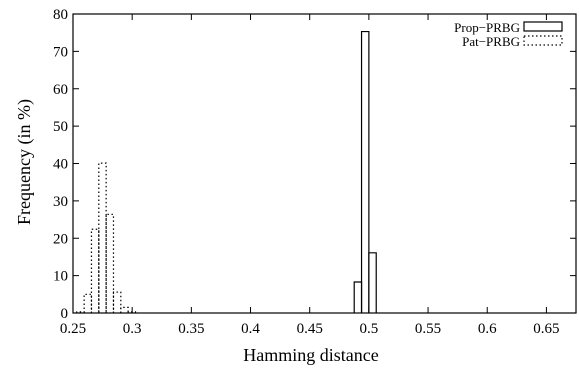 The image size is (579, 371). What do you see at coordinates (60, 165) in the screenshot?
I see `y-tick-label: 40` at bounding box center [60, 165].